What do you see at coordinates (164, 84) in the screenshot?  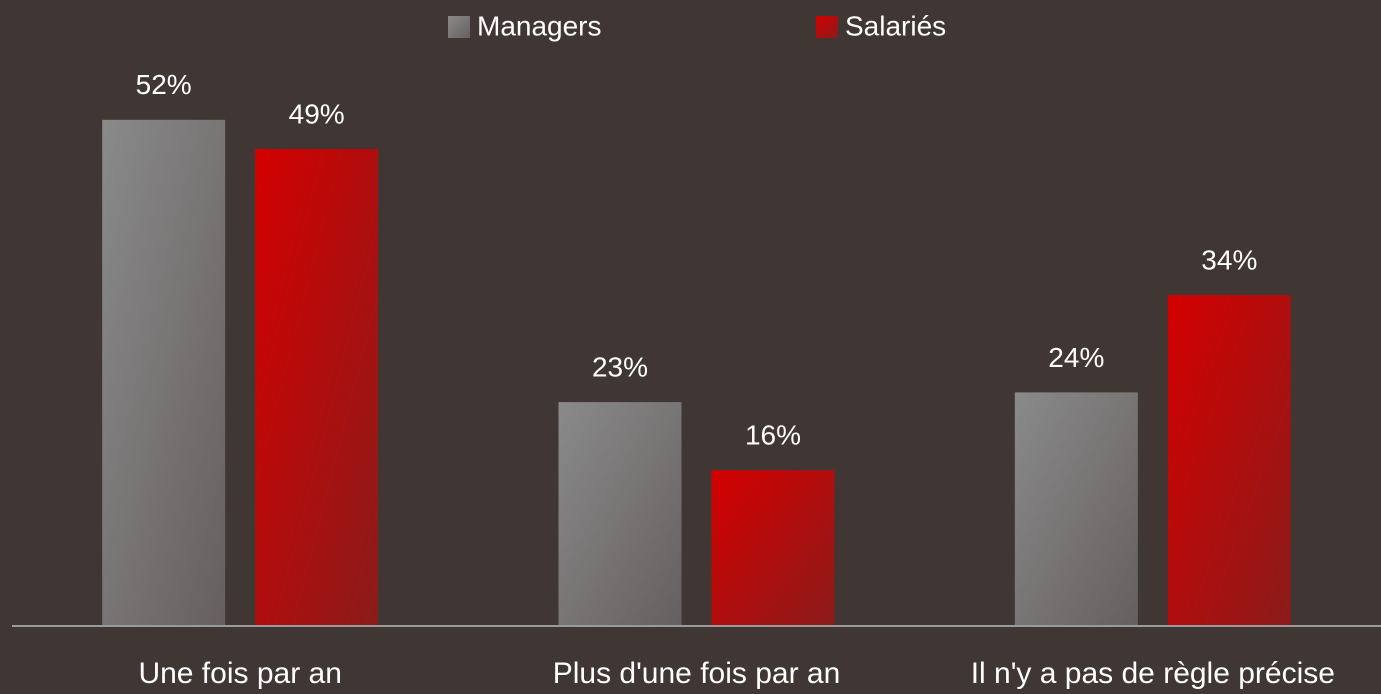 I see `value-label: 52%` at bounding box center [164, 84].